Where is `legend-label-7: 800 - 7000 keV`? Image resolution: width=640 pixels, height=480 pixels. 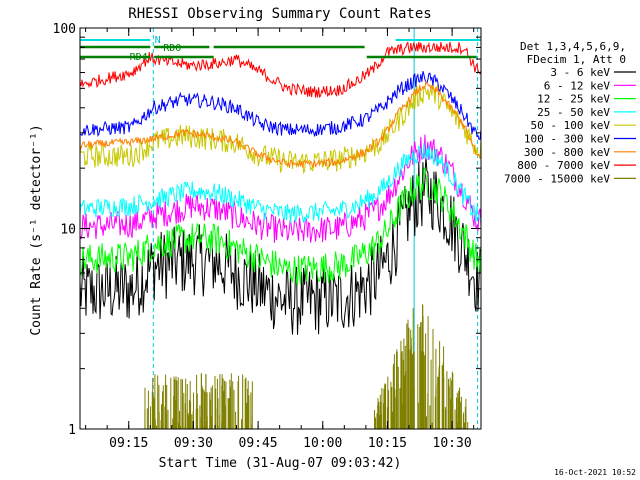 legend-label-7: 800 - 7000 keV is located at coordinates (563, 165).